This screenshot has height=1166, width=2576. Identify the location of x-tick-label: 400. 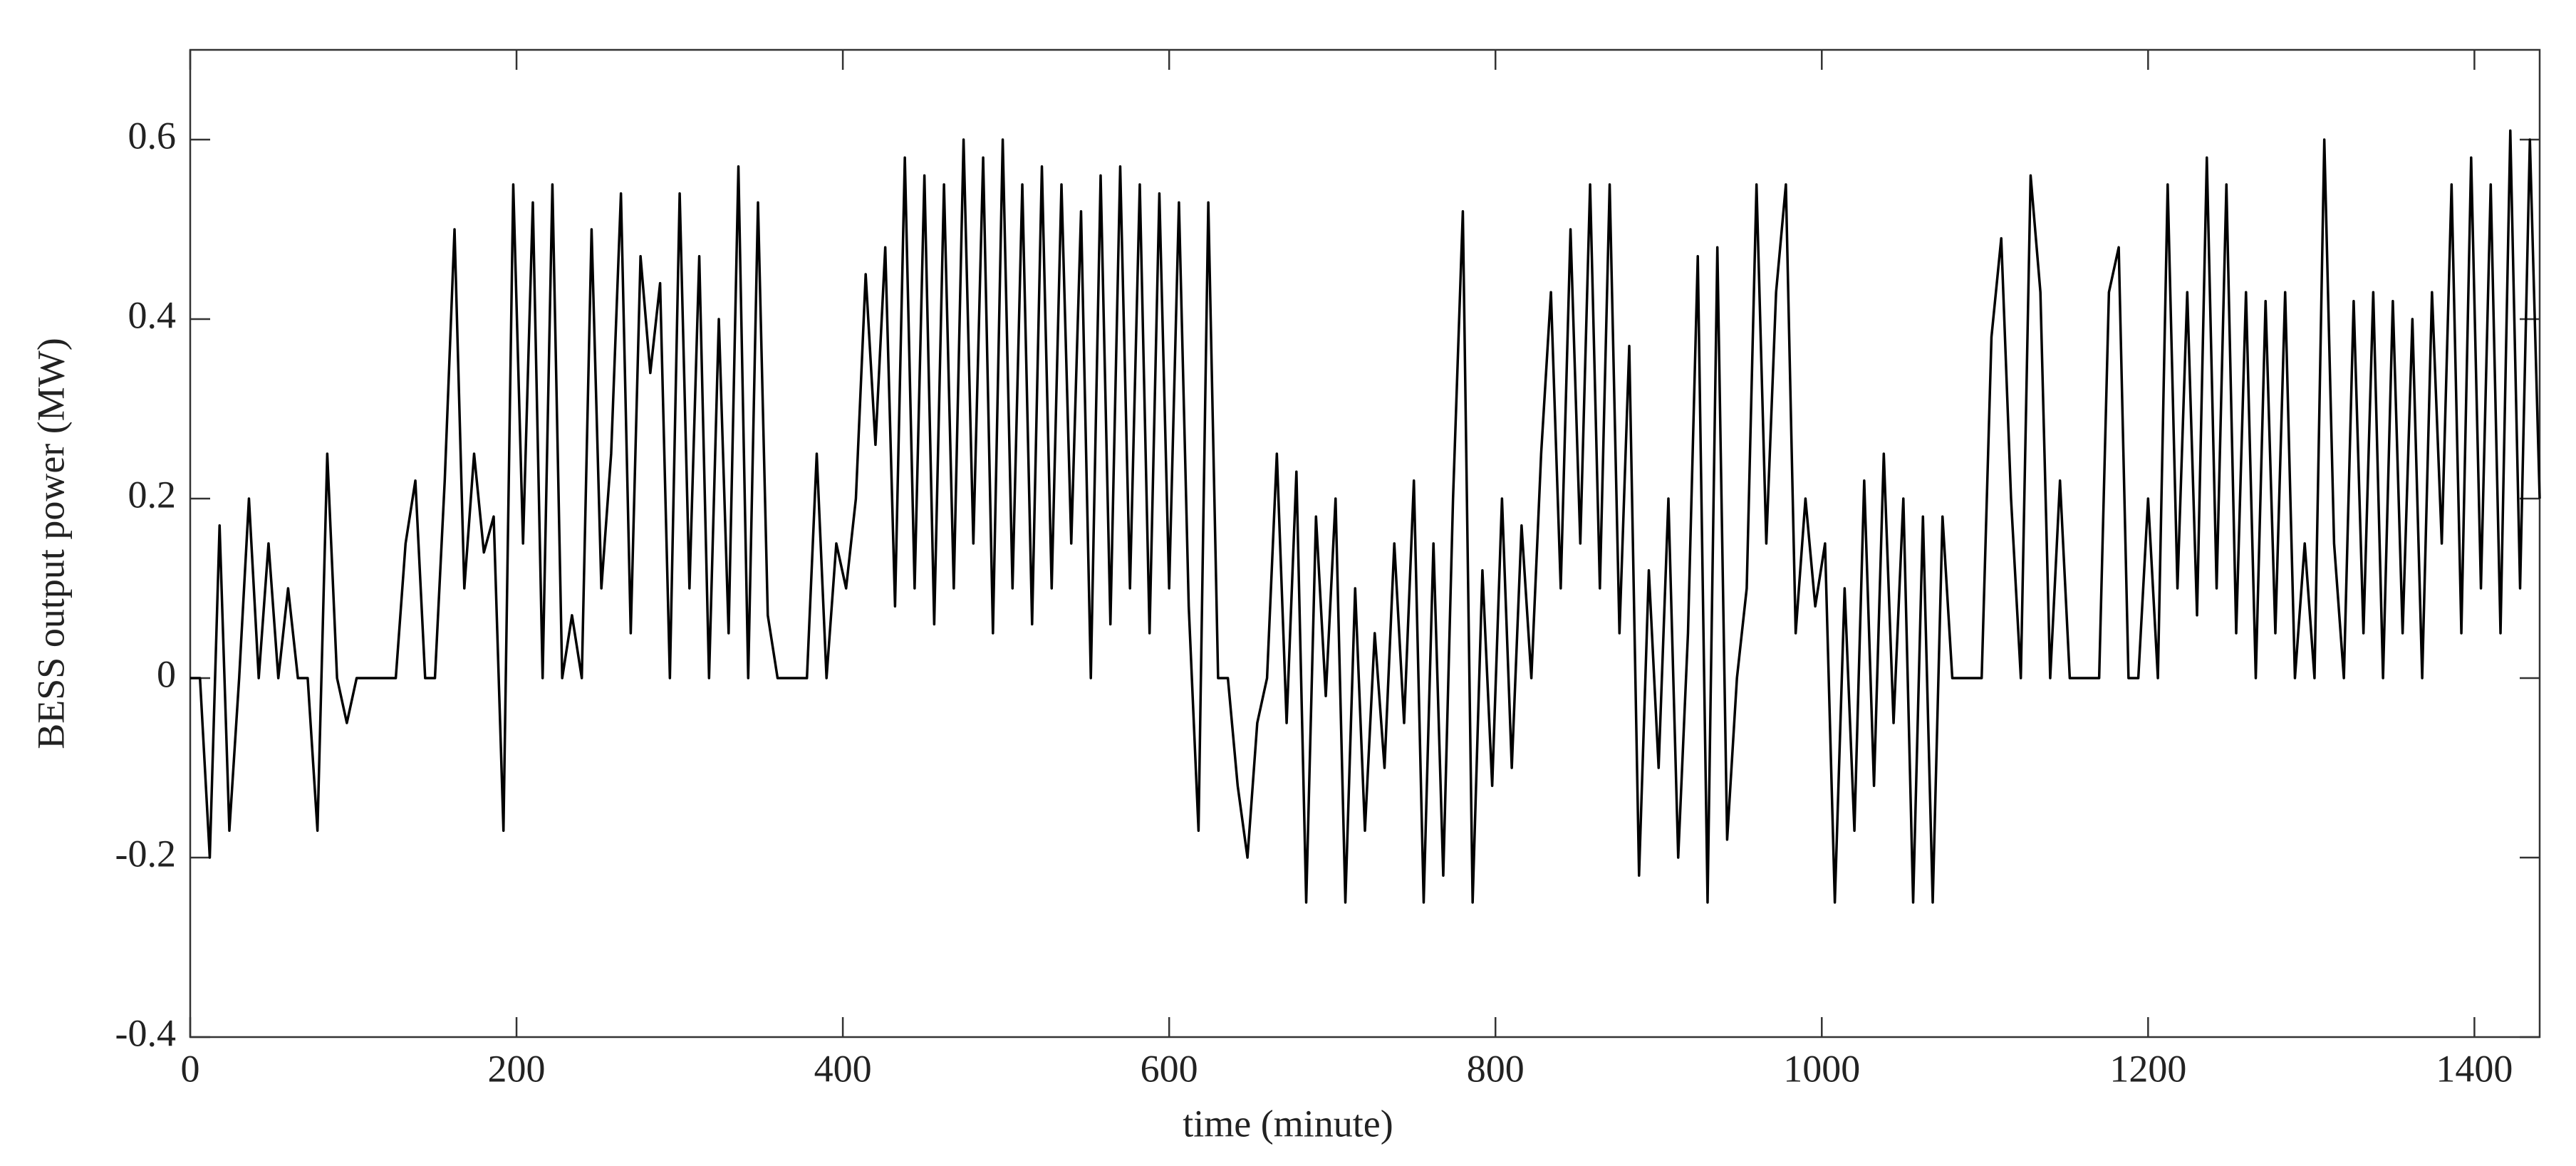
(843, 1068).